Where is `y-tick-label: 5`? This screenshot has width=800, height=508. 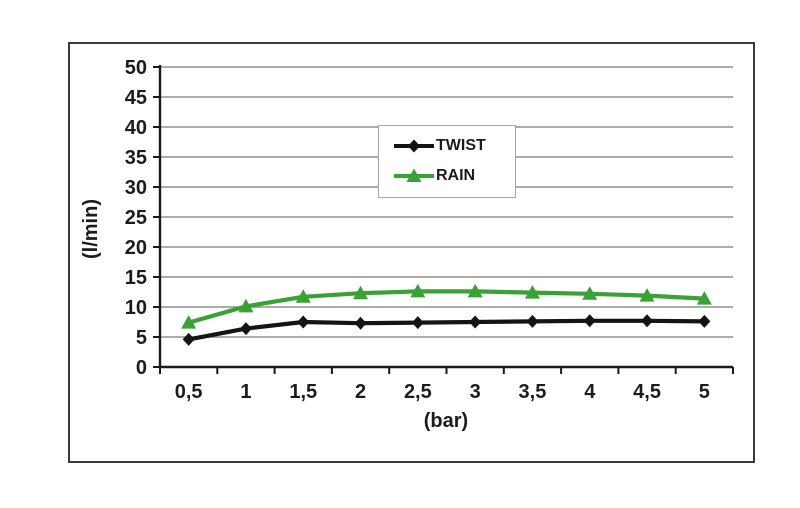
y-tick-label: 5 is located at coordinates (141, 338).